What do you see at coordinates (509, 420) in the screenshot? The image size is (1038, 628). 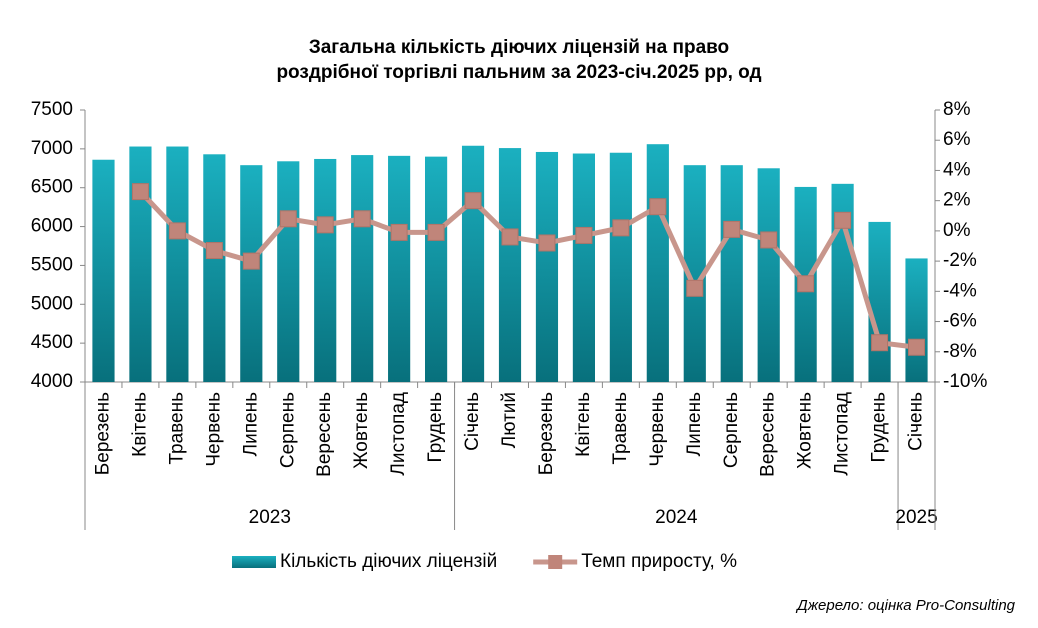 I see `x-tick-label: Лютий` at bounding box center [509, 420].